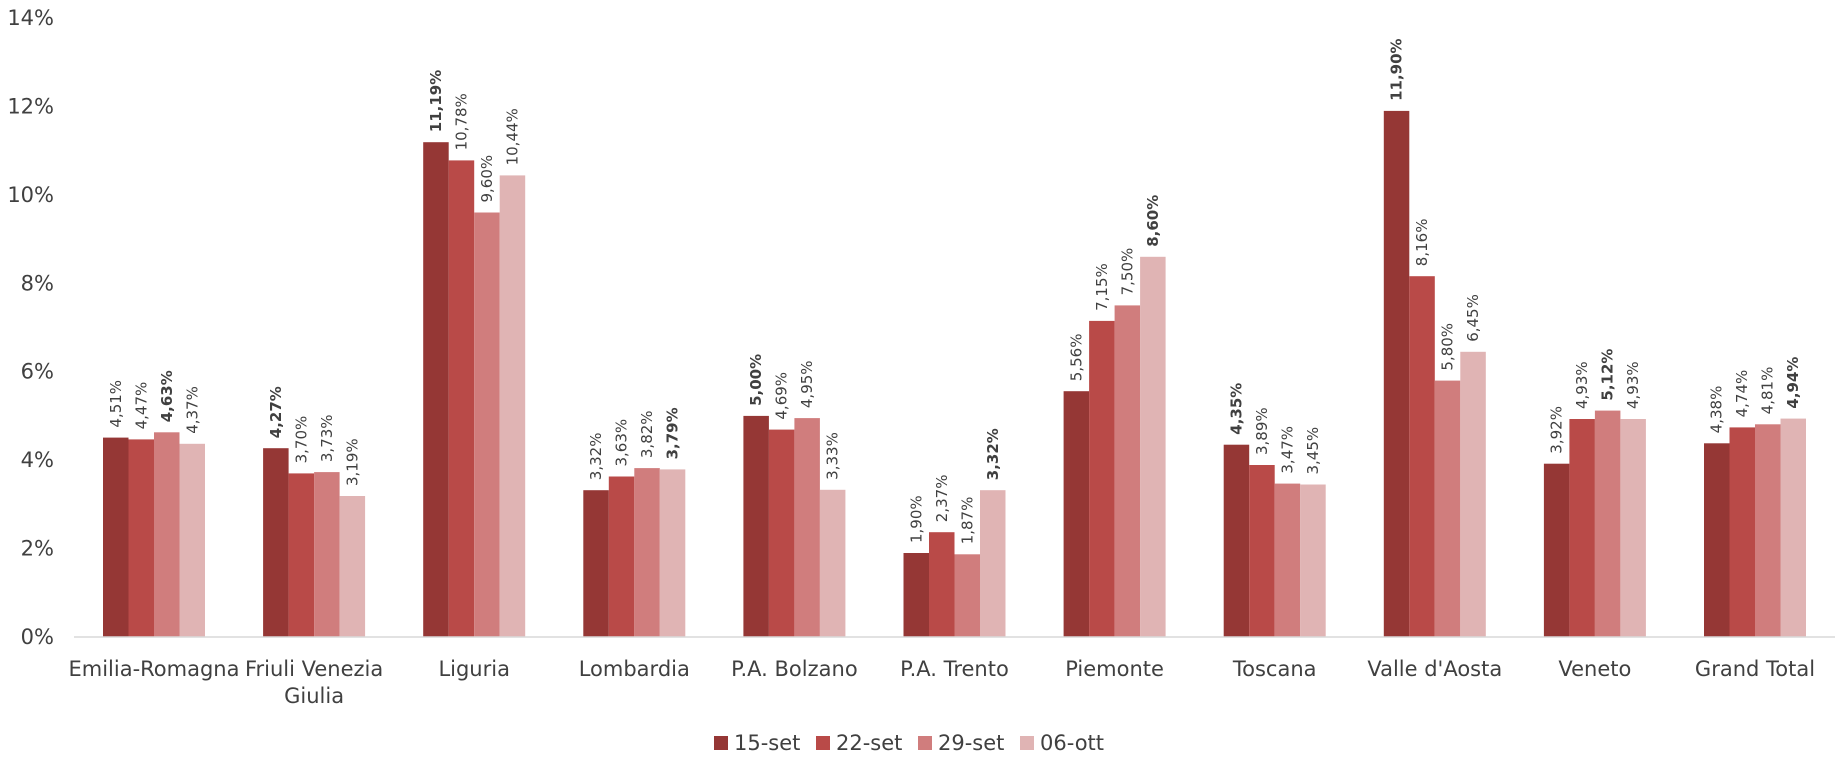  What do you see at coordinates (314, 696) in the screenshot?
I see `x-tick-label: Giulia` at bounding box center [314, 696].